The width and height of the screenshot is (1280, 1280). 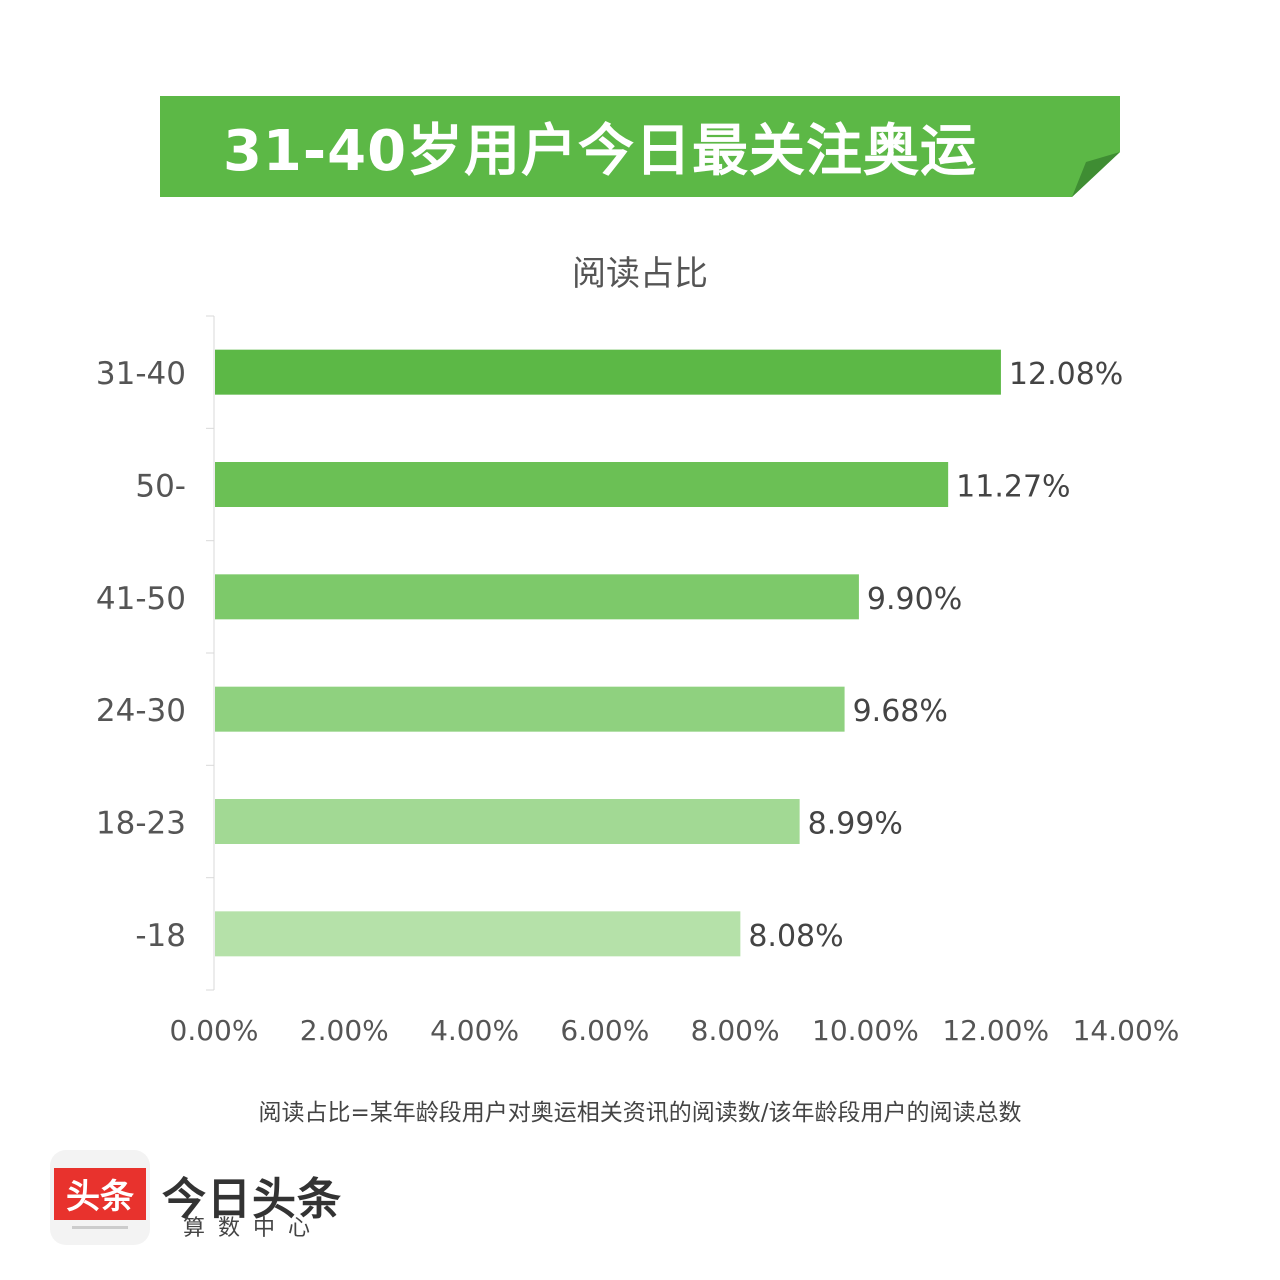 I want to click on data-label: 8.08%, so click(x=795, y=936).